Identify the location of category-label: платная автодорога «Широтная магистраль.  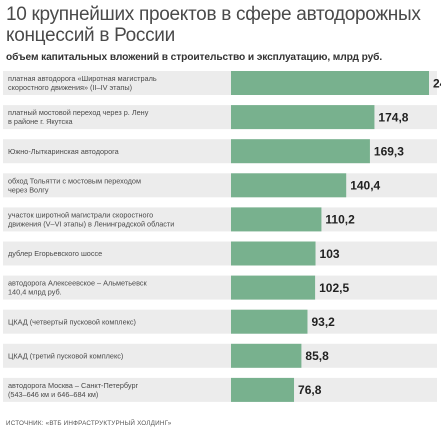
(82, 78).